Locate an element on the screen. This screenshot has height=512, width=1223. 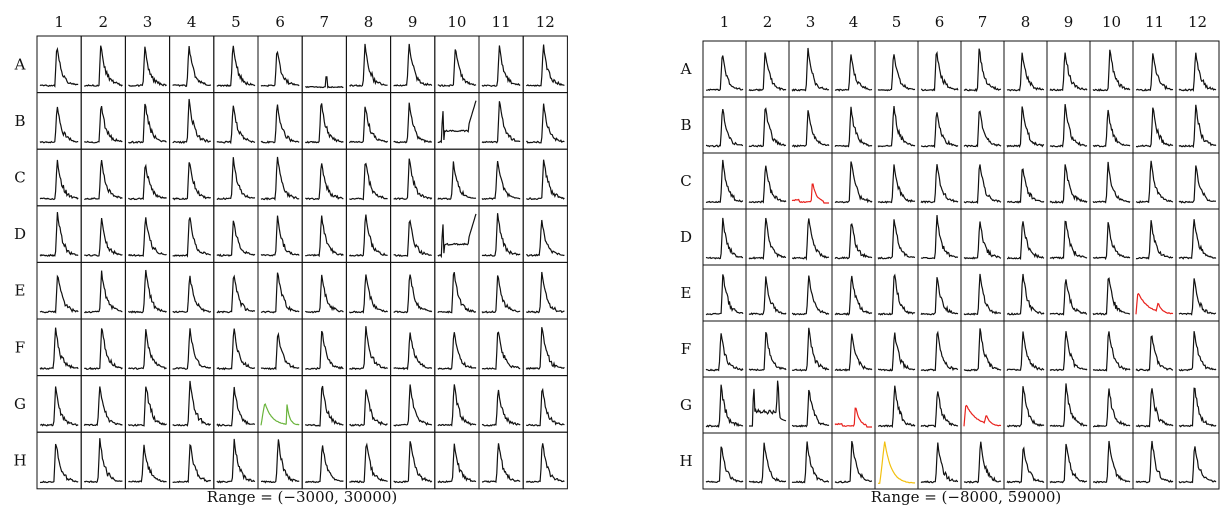
well-H4 is located at coordinates (192, 460).